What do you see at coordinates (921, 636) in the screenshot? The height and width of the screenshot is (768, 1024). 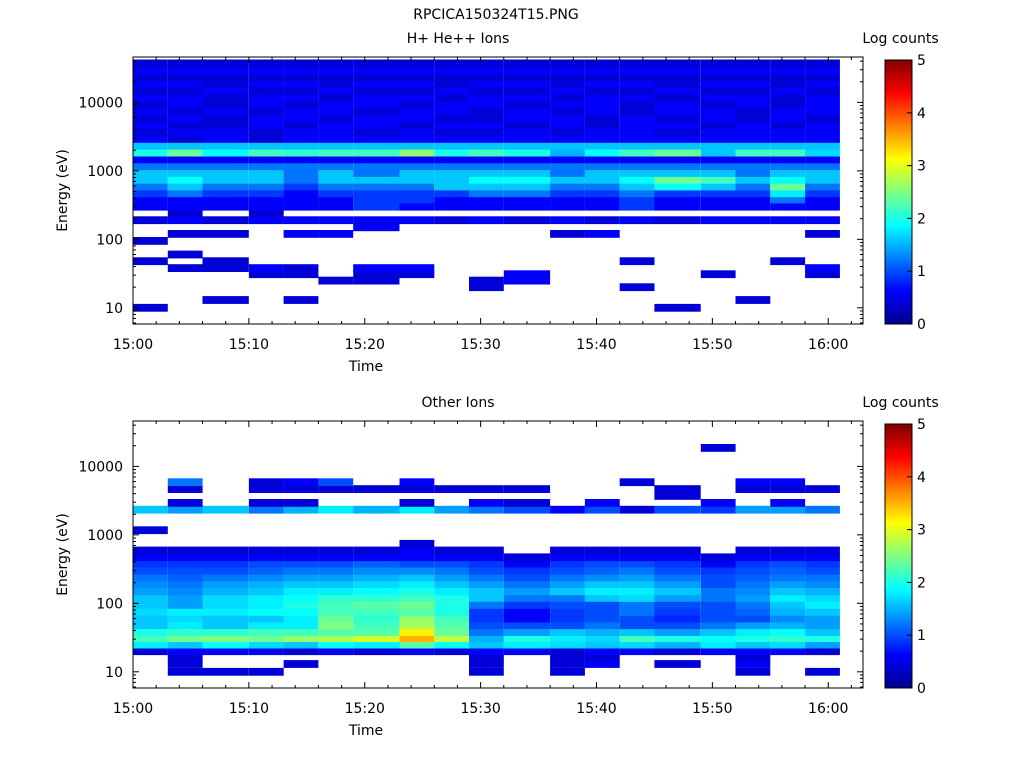 I see `colorbar-tick-label: 1` at bounding box center [921, 636].